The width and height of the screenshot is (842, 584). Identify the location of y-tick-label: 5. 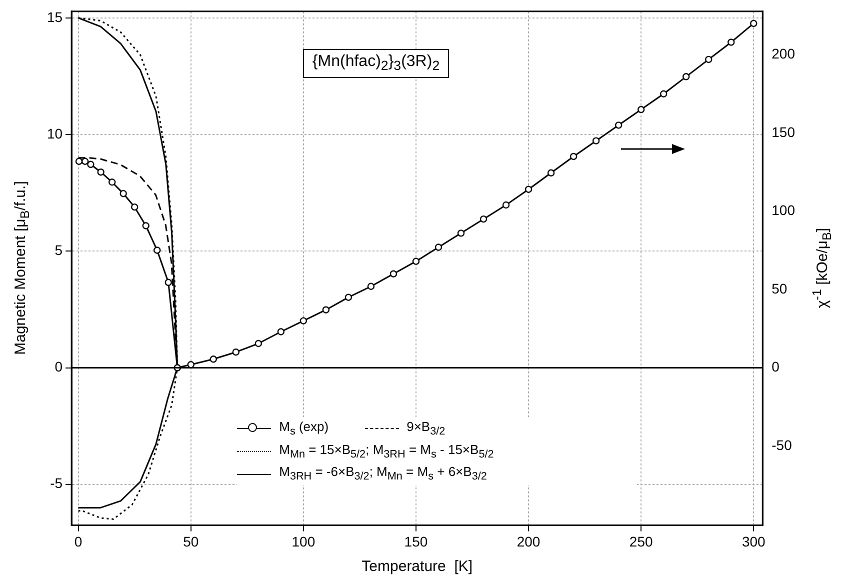
(58, 250).